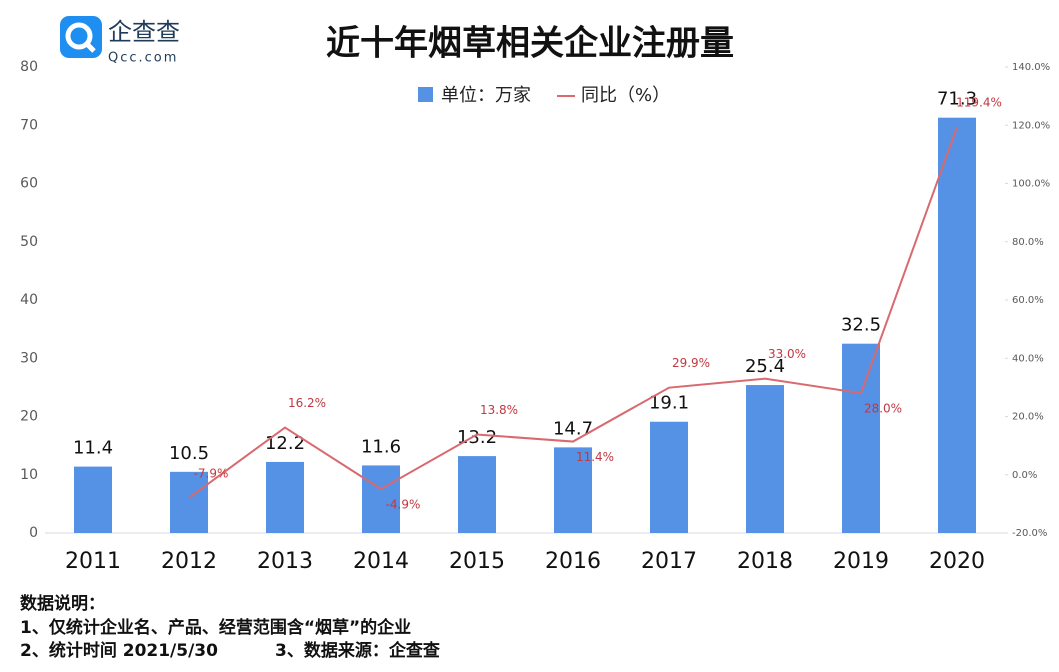  What do you see at coordinates (90, 47) in the screenshot?
I see `logo-icon-tail` at bounding box center [90, 47].